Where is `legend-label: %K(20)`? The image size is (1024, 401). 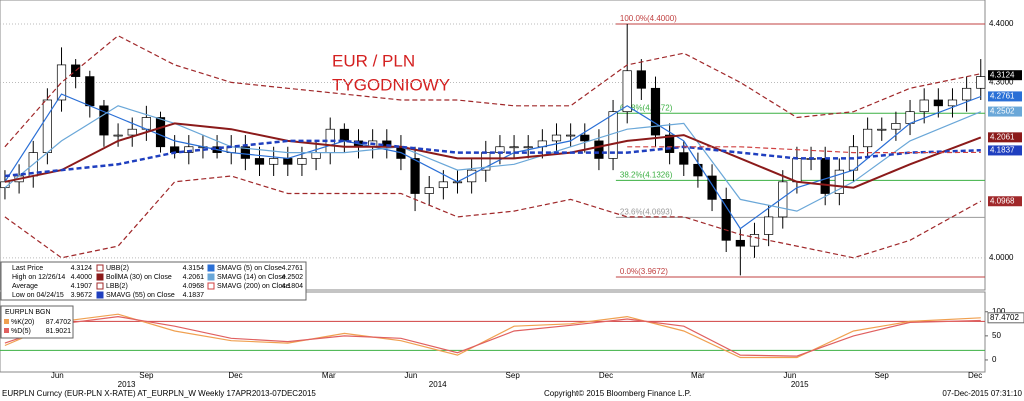 legend-label: %K(20) is located at coordinates (22, 322).